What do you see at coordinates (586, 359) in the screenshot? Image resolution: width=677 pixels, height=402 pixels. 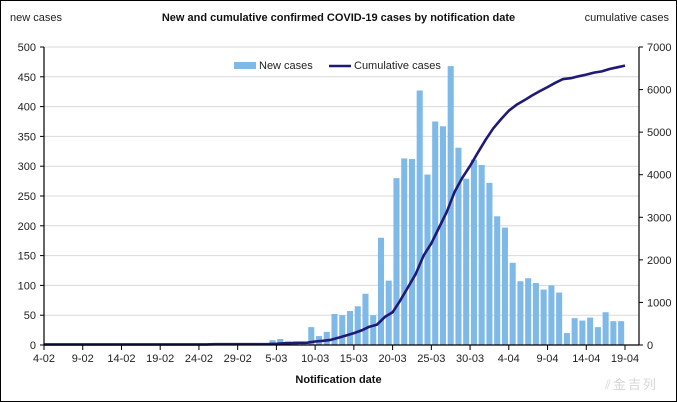 I see `x-tick-label: 14-04` at bounding box center [586, 359].